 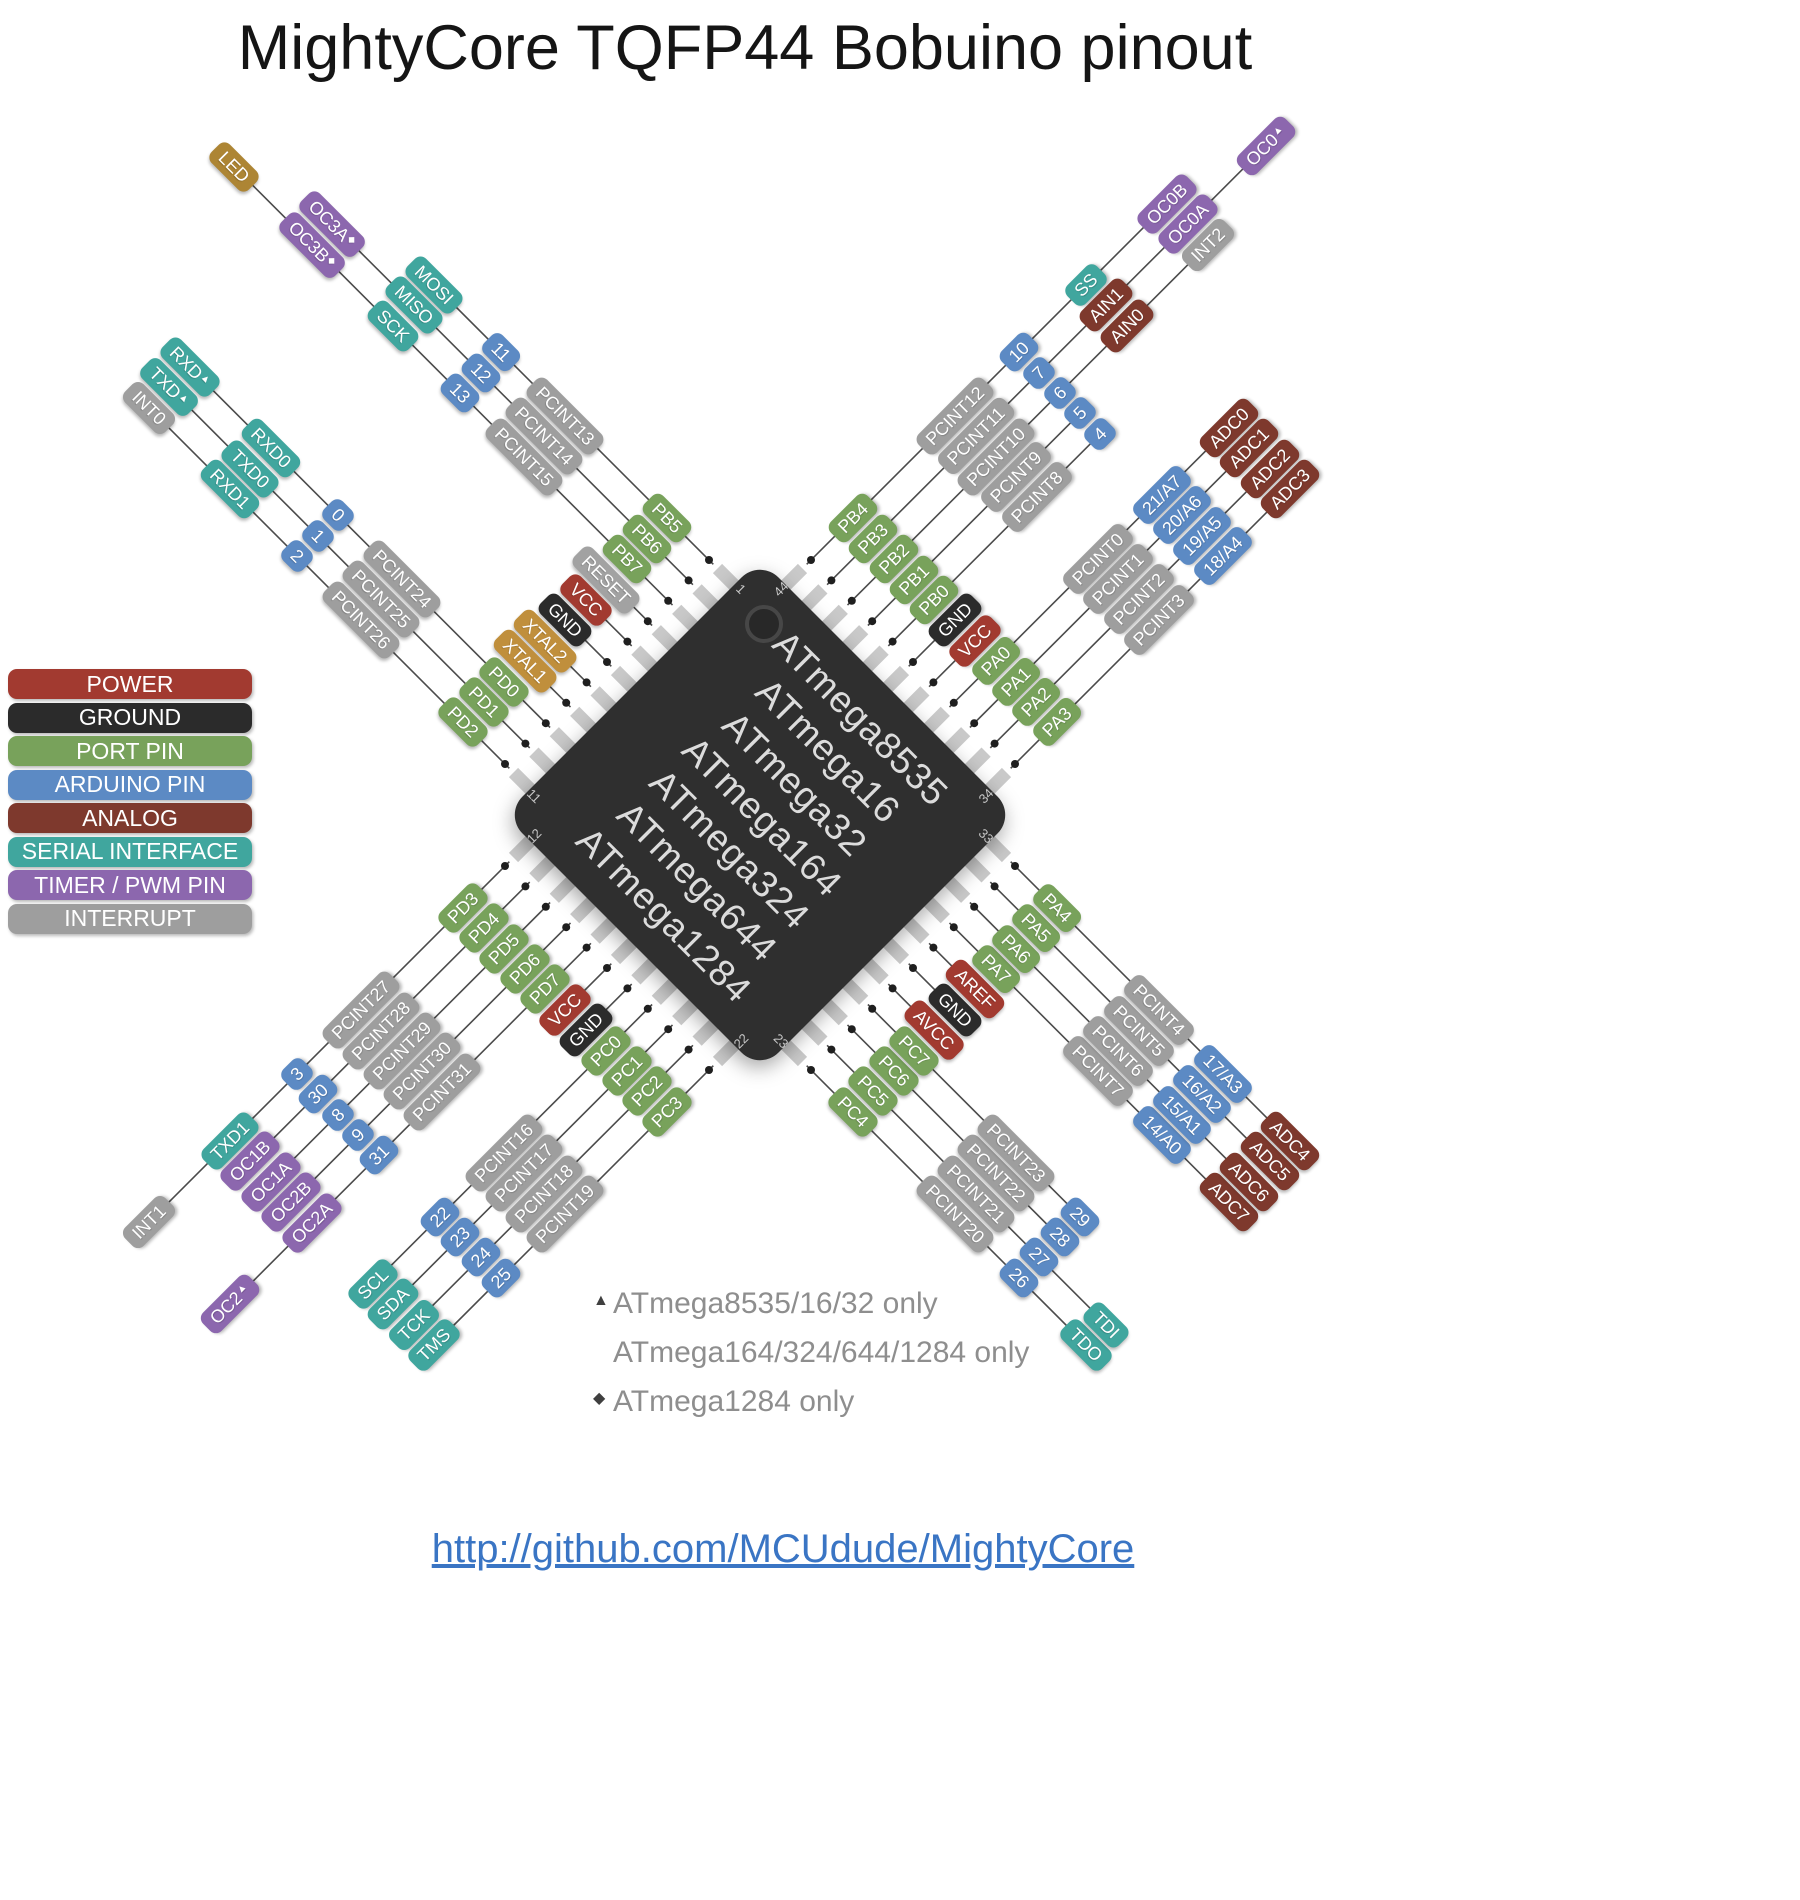 I want to click on legend-timer-pwm-pin: TIMER / PWM PIN, so click(x=130, y=885).